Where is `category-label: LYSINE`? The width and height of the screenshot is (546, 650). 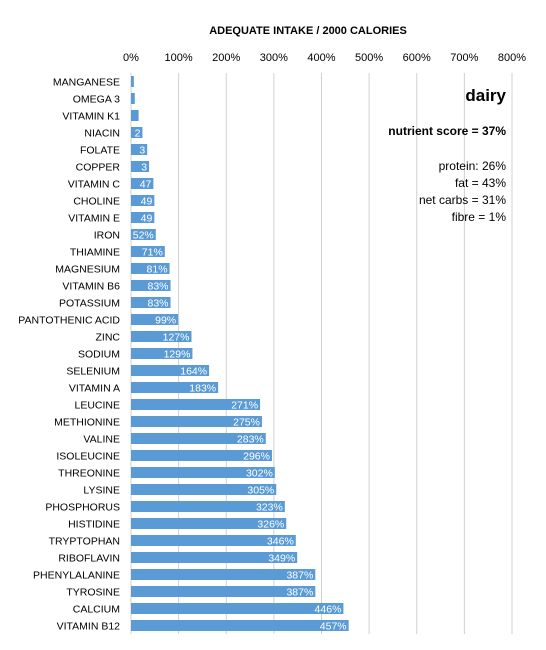 category-label: LYSINE is located at coordinates (101, 491).